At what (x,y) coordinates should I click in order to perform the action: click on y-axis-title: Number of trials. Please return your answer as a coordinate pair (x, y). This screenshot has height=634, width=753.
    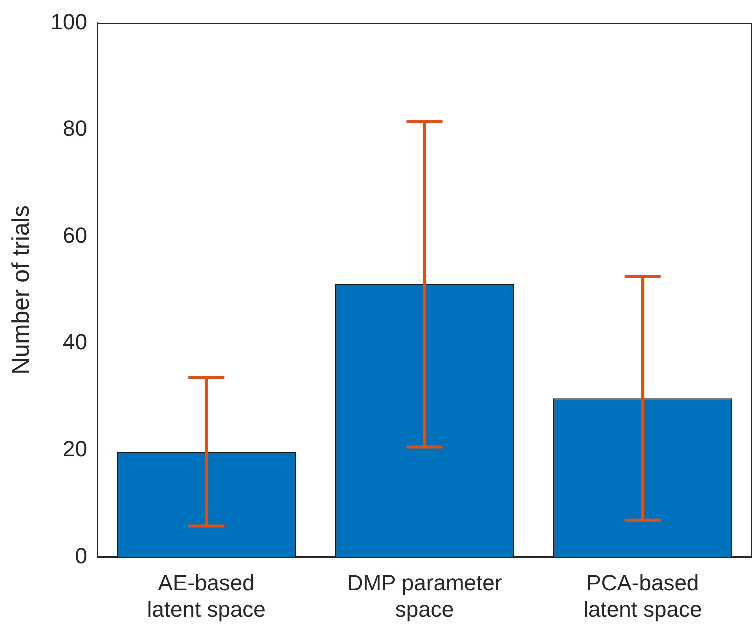
    Looking at the image, I should click on (22, 290).